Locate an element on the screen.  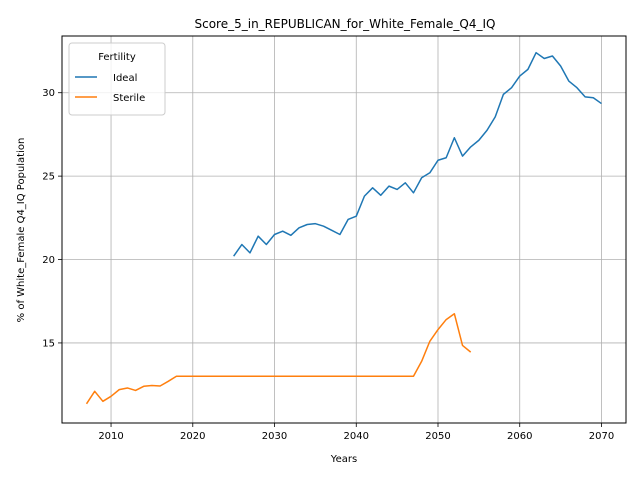
x-tick-label: 2020 is located at coordinates (192, 436).